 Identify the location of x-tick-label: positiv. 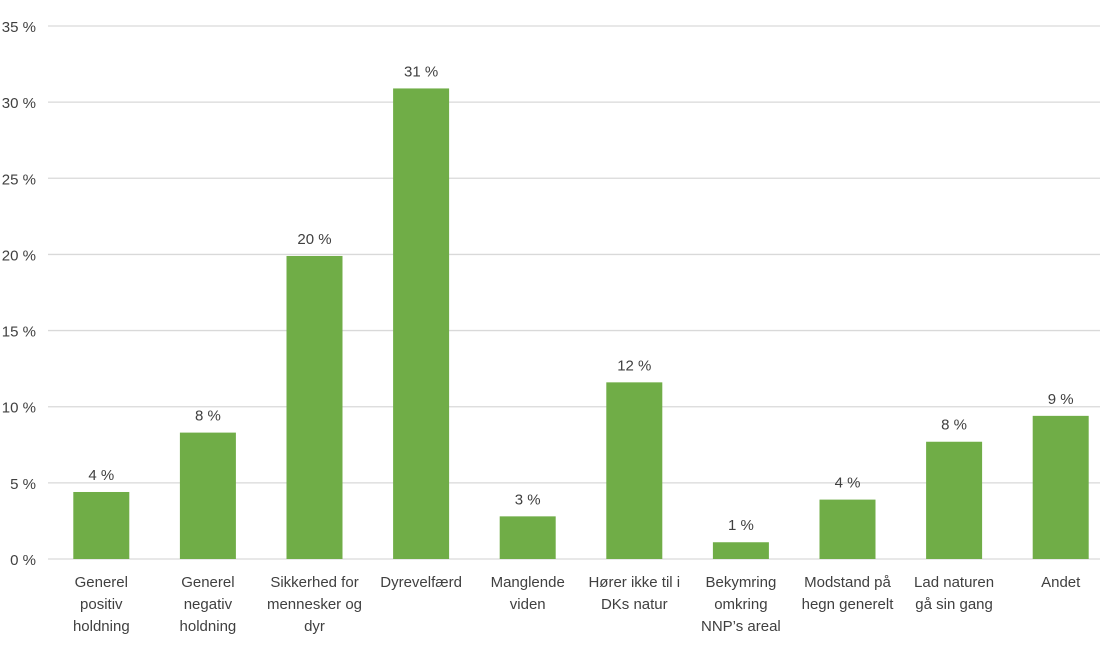
(101, 604).